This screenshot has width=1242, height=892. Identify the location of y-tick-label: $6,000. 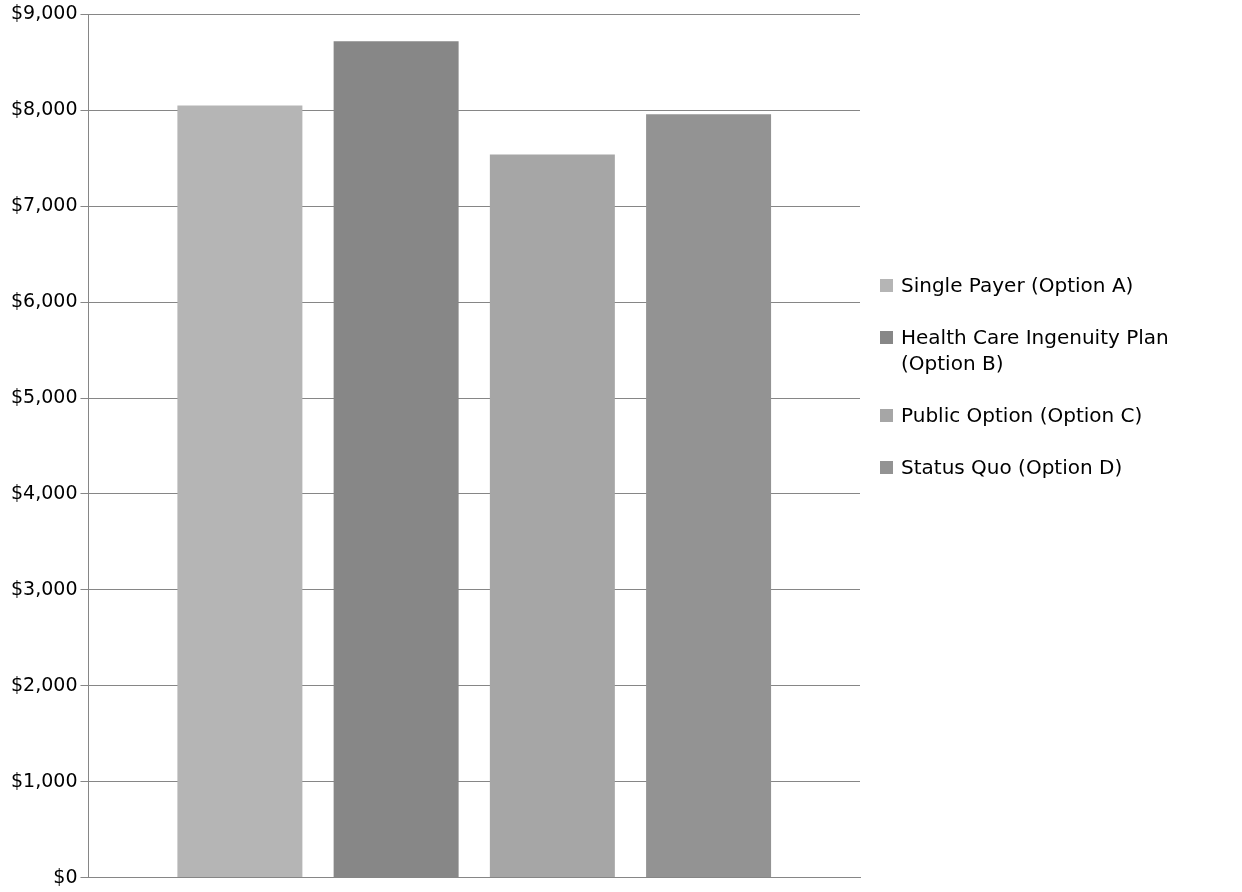
(44, 300).